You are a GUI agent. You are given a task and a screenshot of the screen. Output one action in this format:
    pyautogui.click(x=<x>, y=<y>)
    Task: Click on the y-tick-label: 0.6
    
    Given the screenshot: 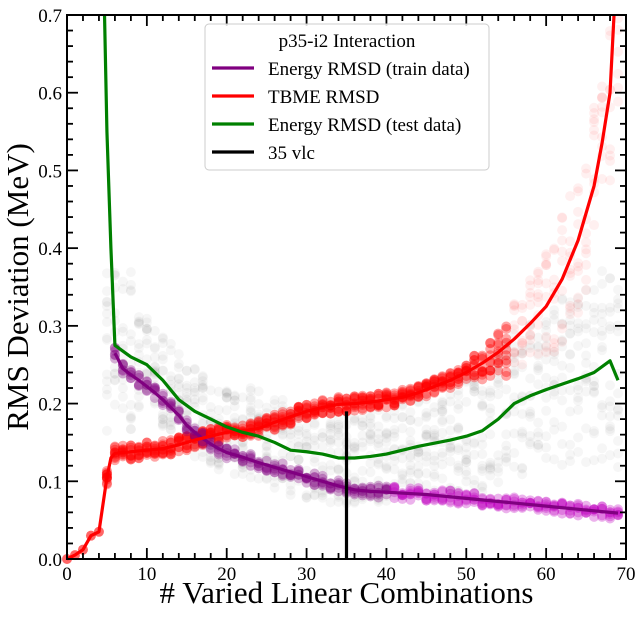 What is the action you would take?
    pyautogui.click(x=50, y=94)
    